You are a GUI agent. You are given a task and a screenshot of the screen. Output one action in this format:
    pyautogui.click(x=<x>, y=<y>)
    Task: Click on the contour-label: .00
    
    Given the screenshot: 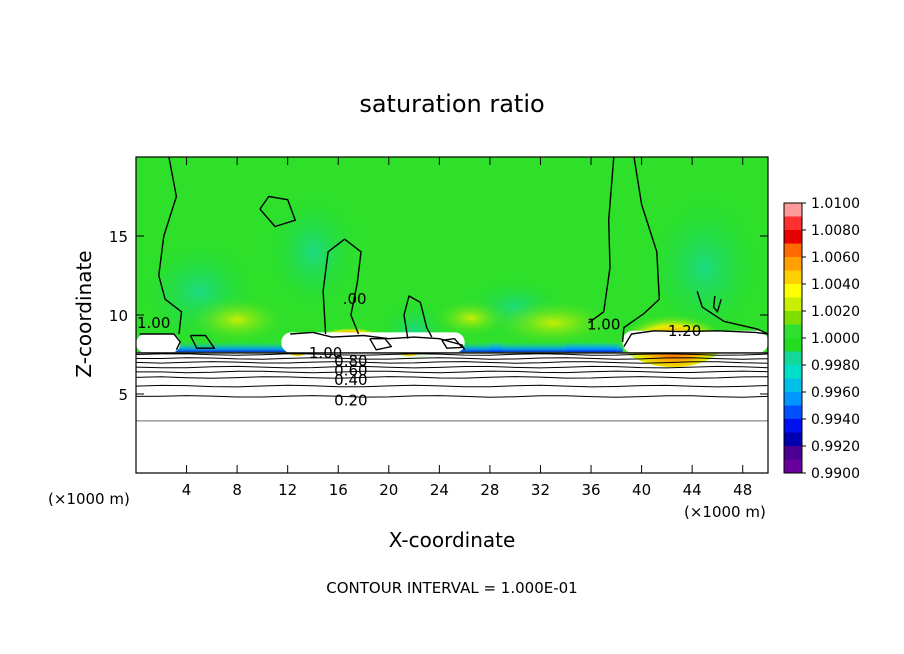 What is the action you would take?
    pyautogui.click(x=355, y=299)
    